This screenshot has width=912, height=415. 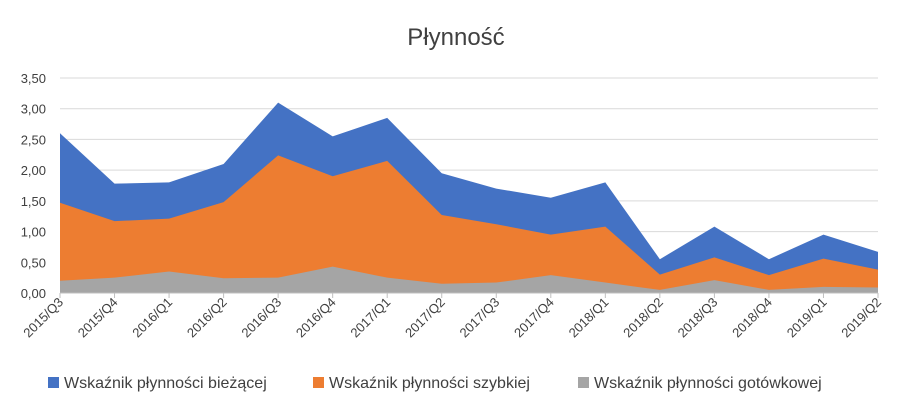 I want to click on x-tick-label: 2017/Q1, so click(x=370, y=318).